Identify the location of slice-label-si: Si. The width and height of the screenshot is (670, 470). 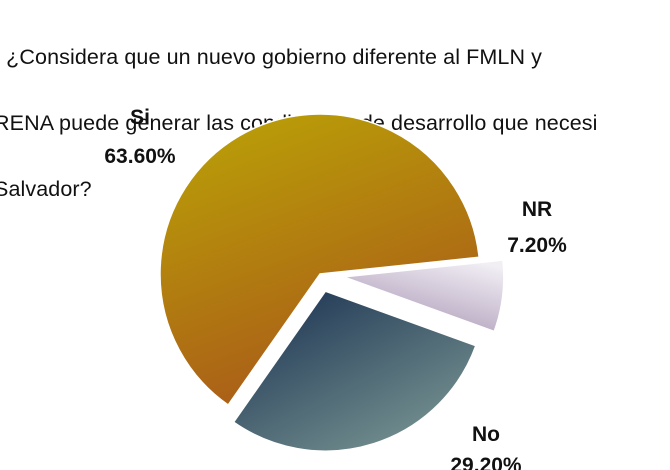
(140, 117).